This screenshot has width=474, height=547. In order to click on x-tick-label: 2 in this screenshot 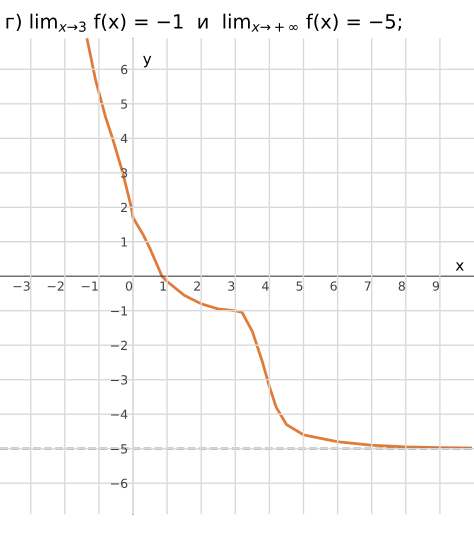, I will do `click(197, 286)`.